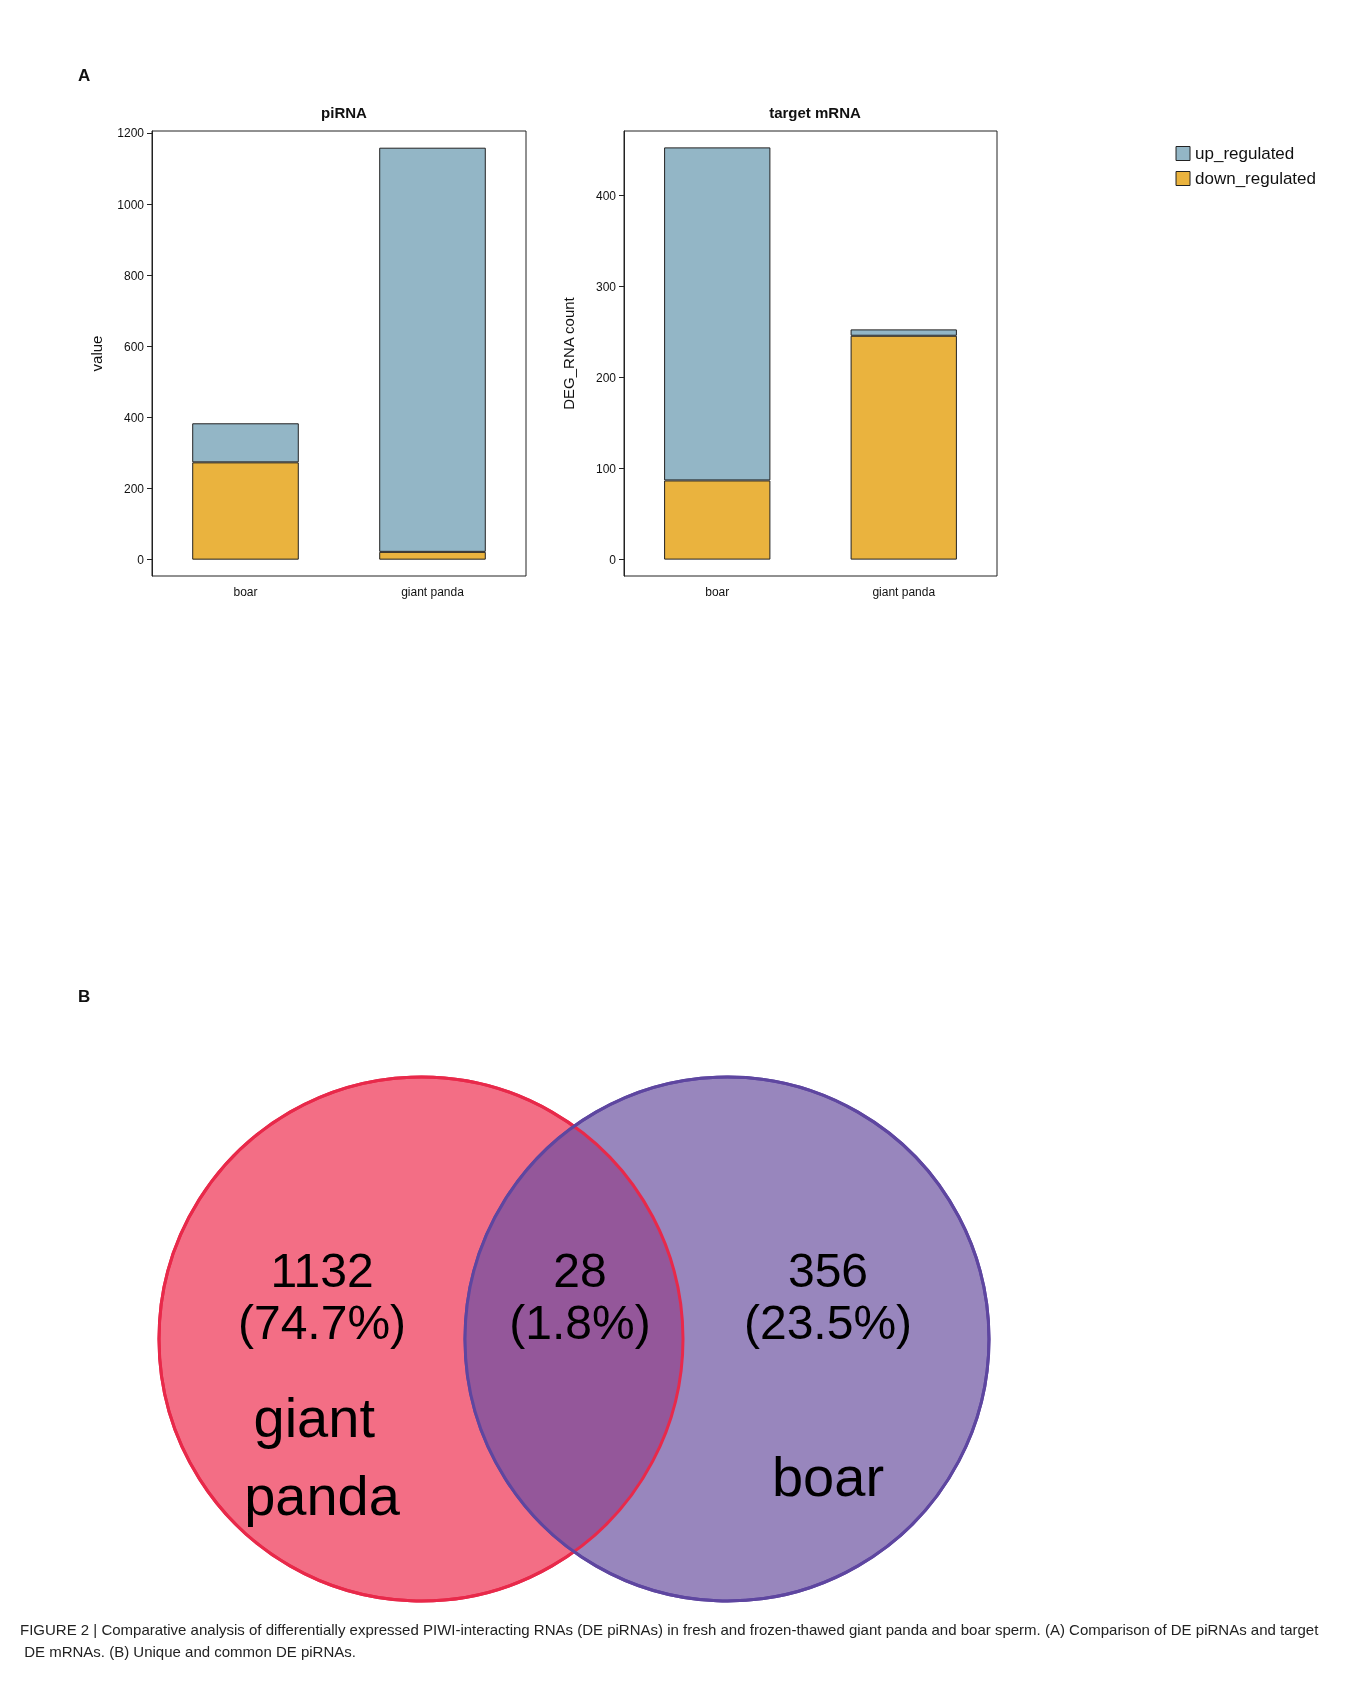 The image size is (1351, 1694). I want to click on text: (74.7%), so click(322, 1322).